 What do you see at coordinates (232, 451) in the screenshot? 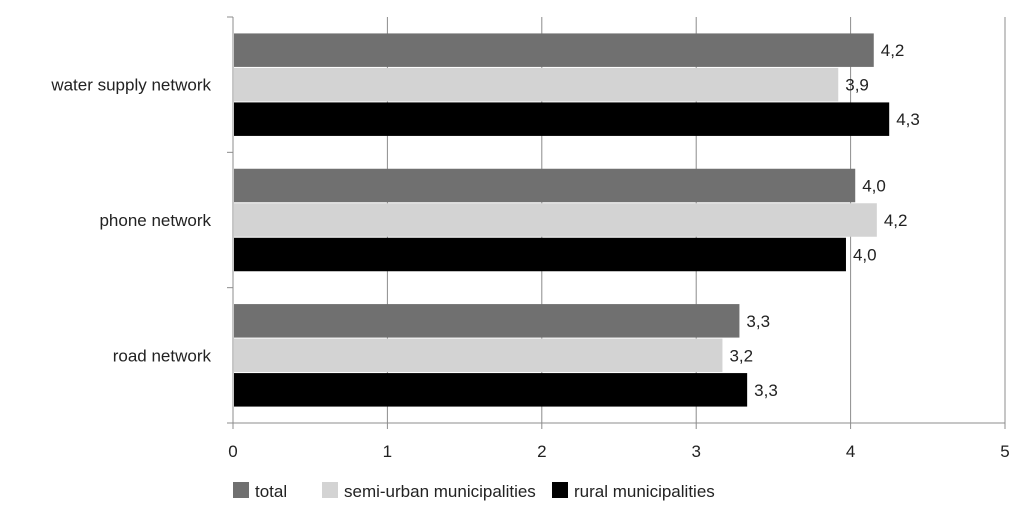
I see `x-tick-label: 0` at bounding box center [232, 451].